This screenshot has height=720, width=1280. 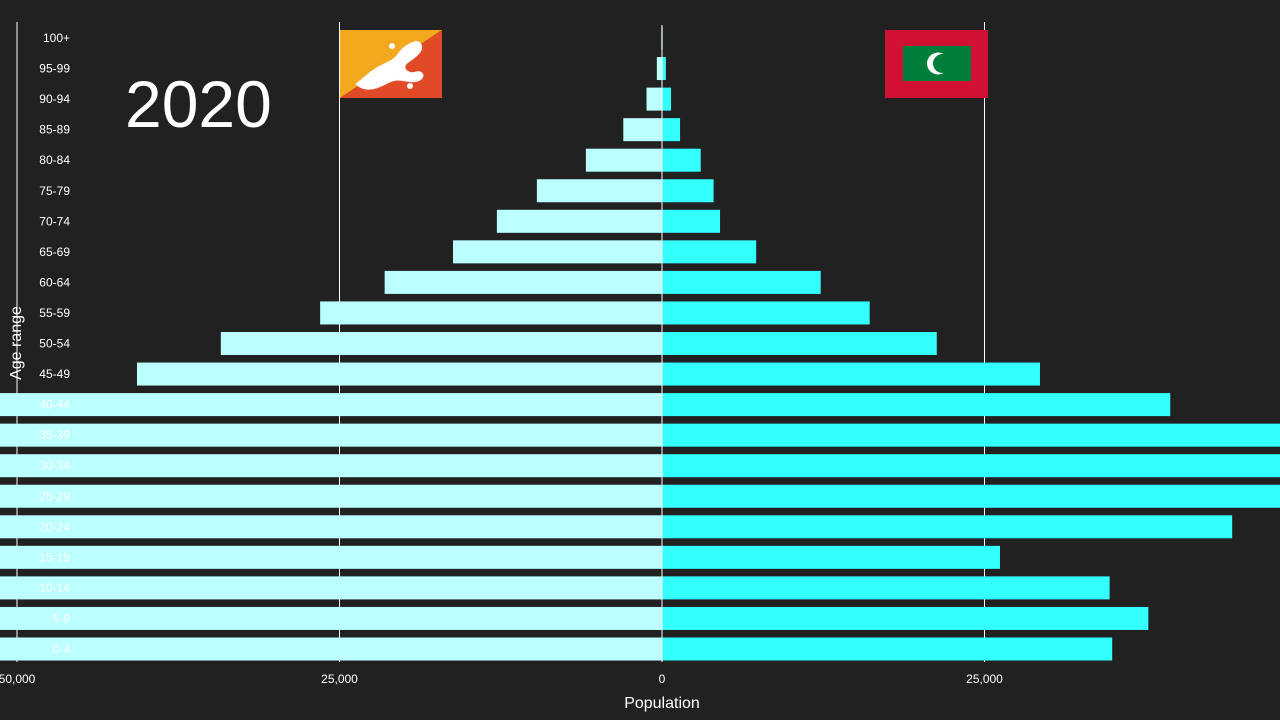 I want to click on y-tick-label: 30-34, so click(x=54, y=466).